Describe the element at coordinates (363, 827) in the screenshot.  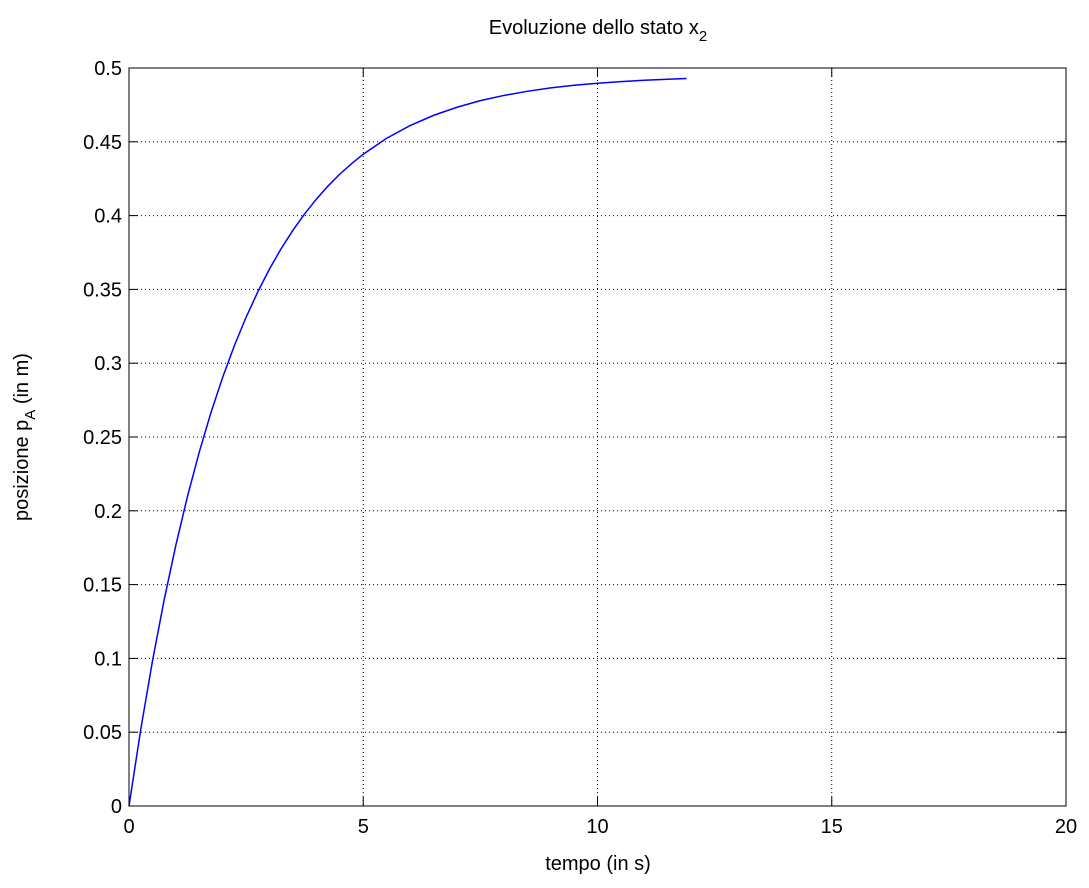
I see `x-tick-label: 5` at that location.